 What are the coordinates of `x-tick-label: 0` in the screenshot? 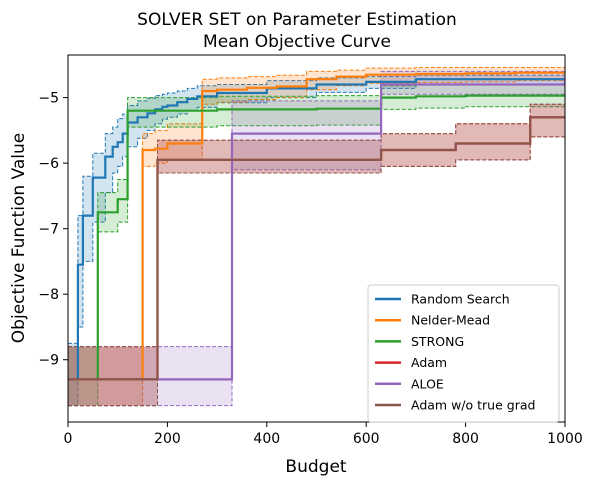 It's located at (68, 439).